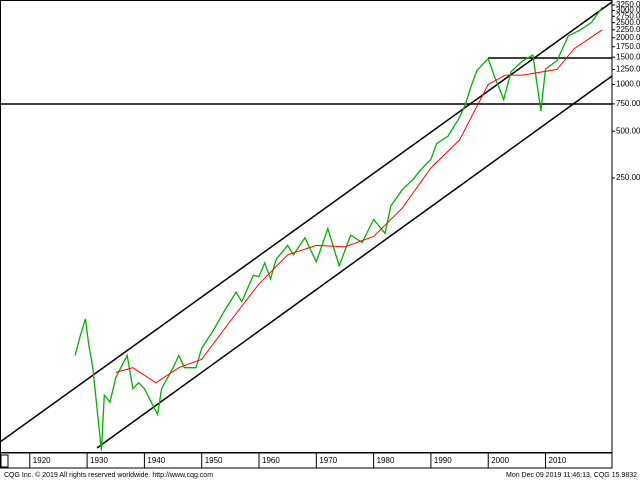  What do you see at coordinates (271, 460) in the screenshot?
I see `x-tick-label: 1960` at bounding box center [271, 460].